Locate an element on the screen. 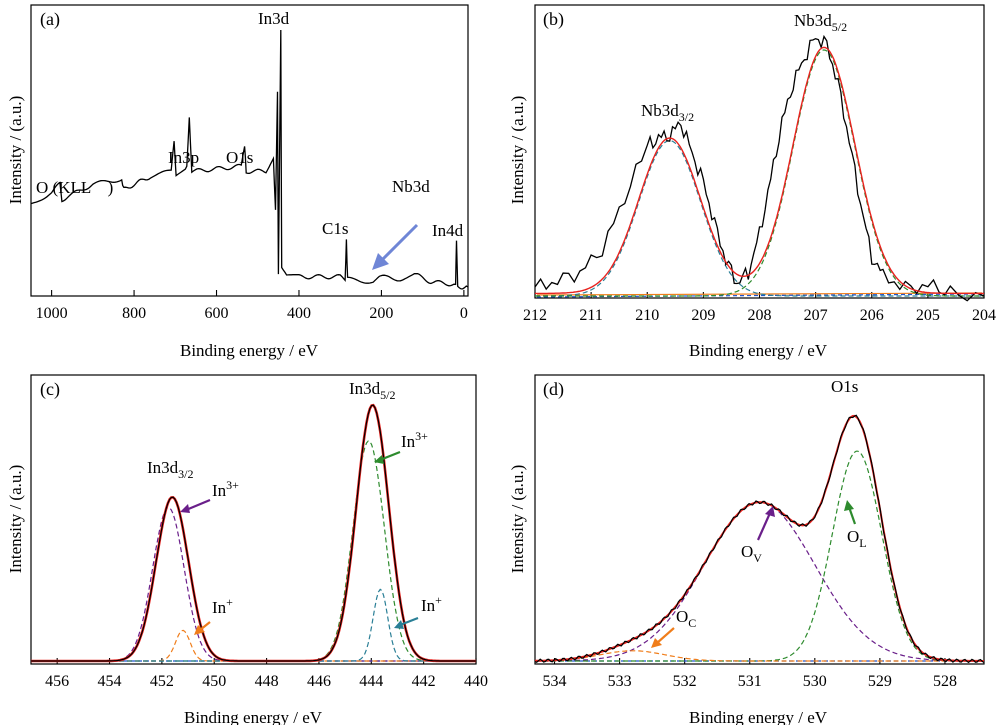 The height and width of the screenshot is (725, 1000). annotation-in4d: In4d is located at coordinates (448, 230).